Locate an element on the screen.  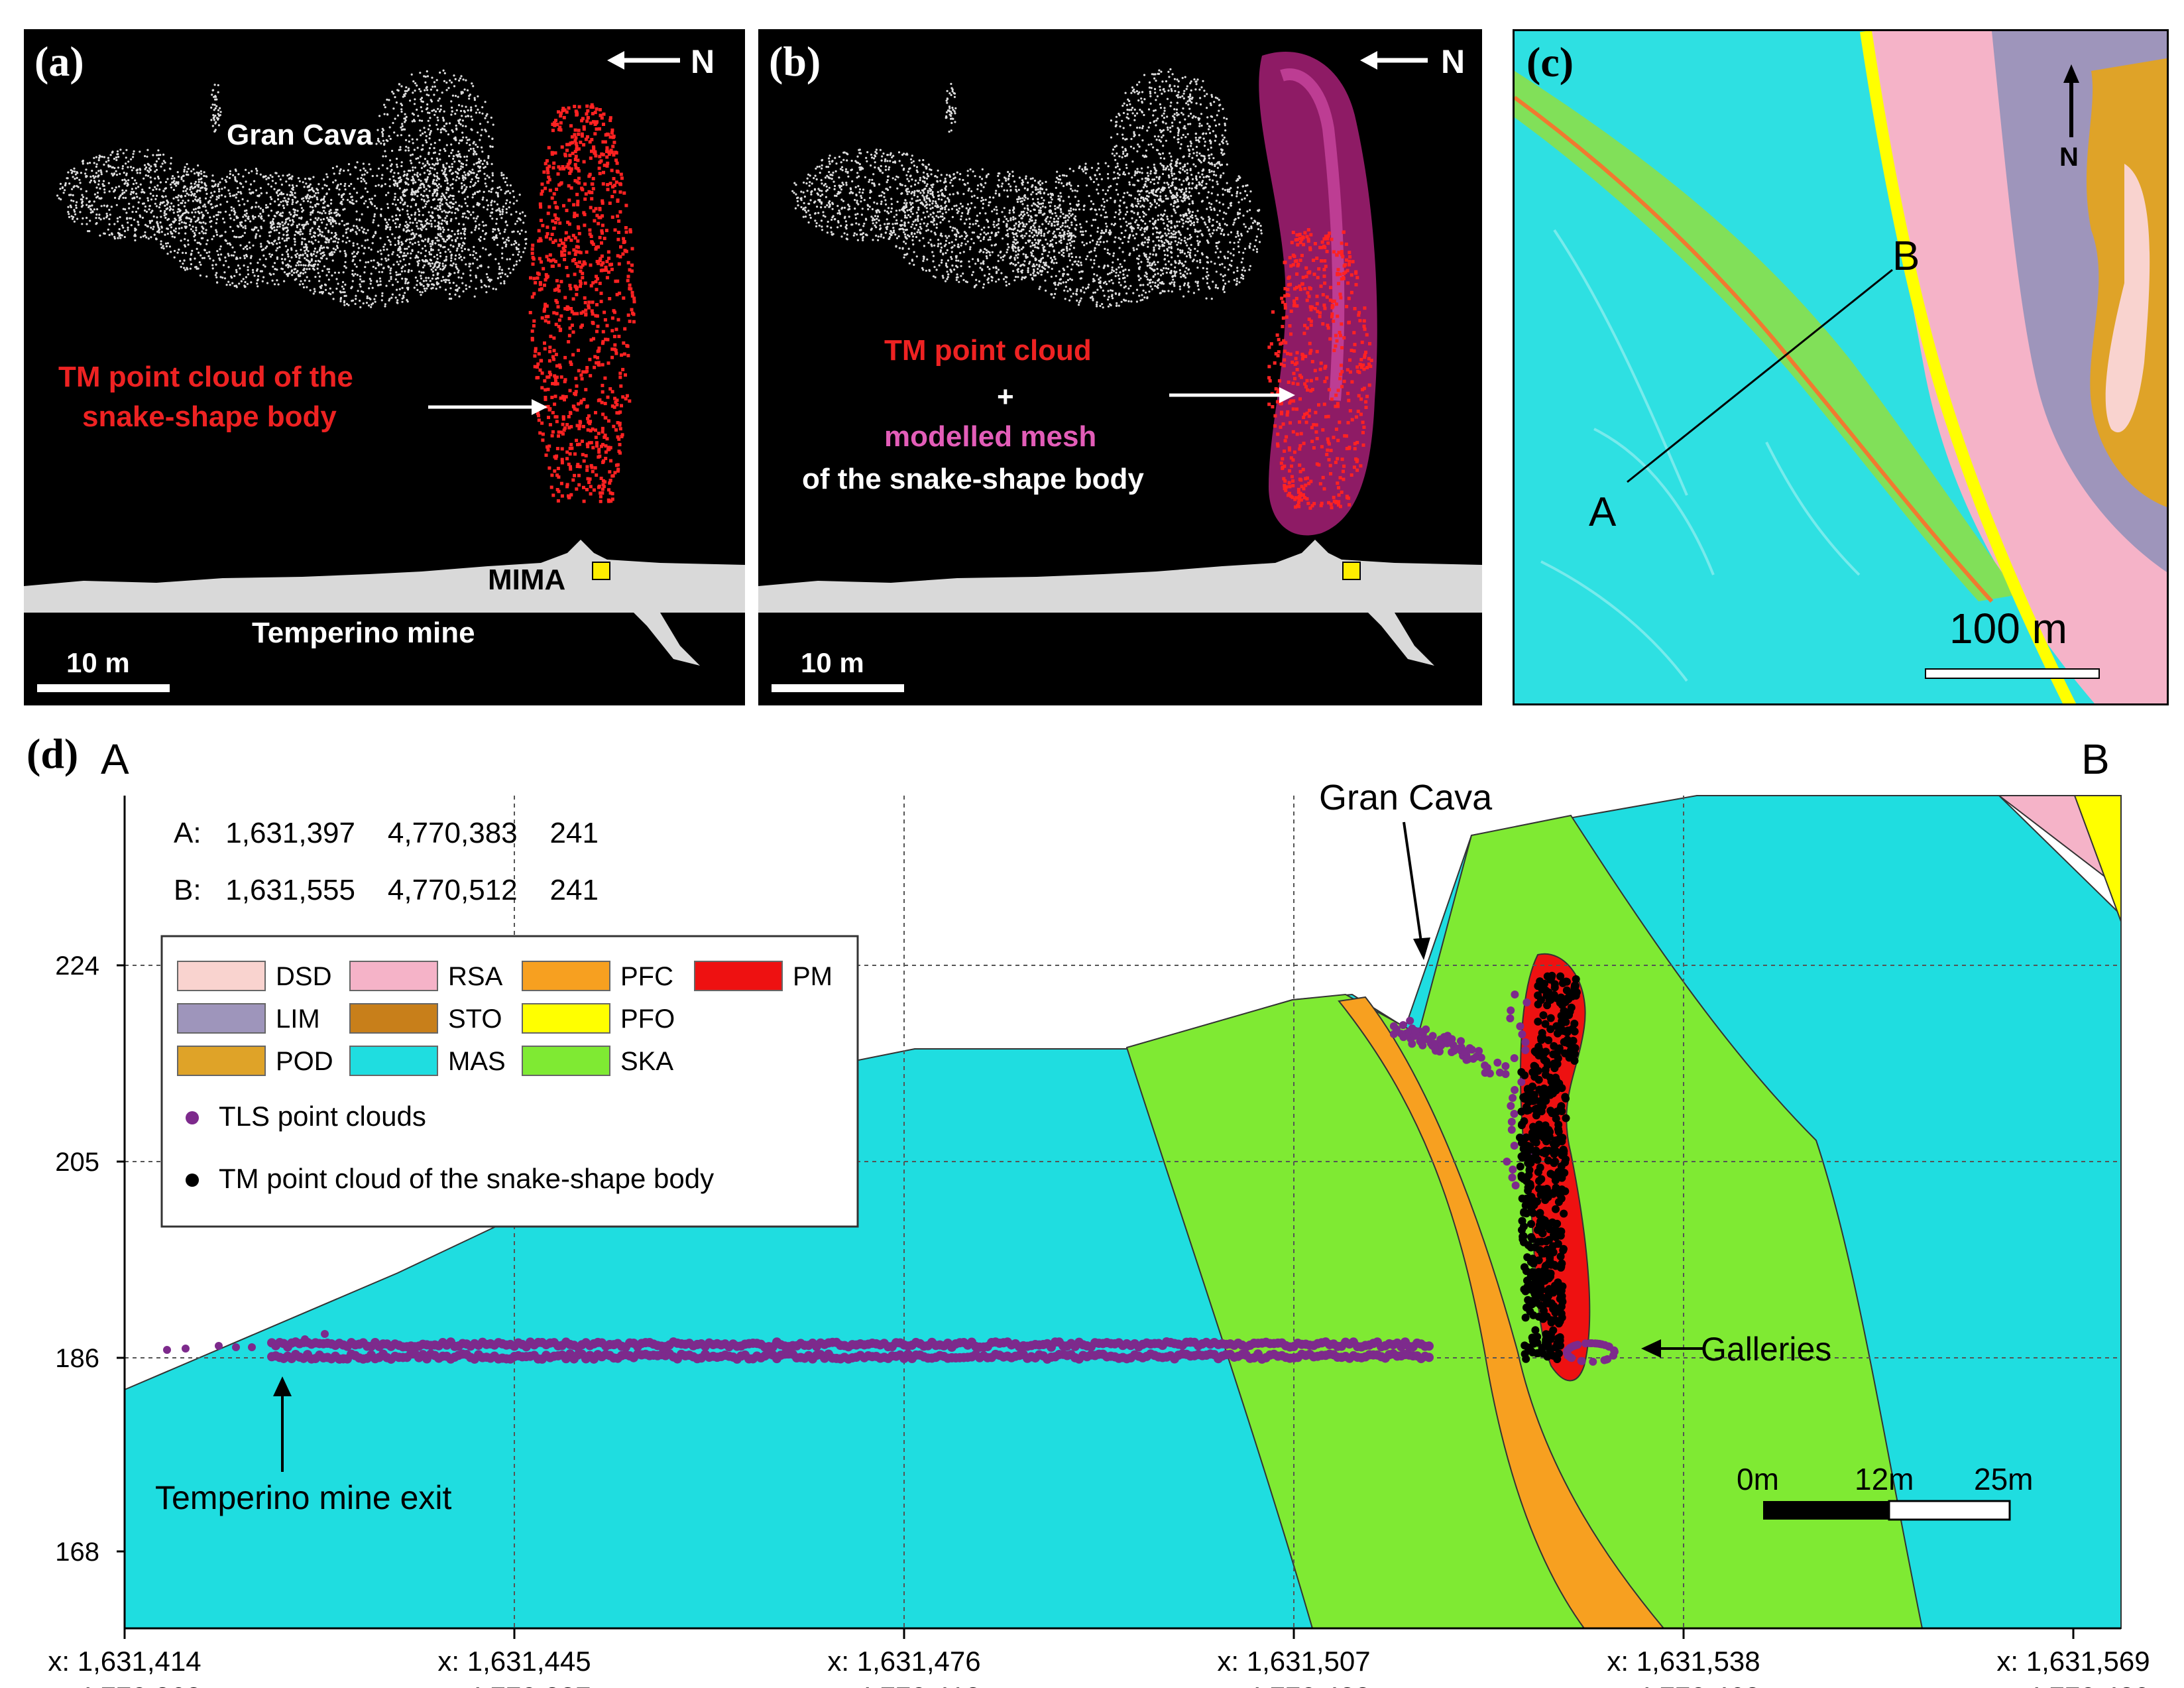
legend-tls-dot is located at coordinates (192, 1117).